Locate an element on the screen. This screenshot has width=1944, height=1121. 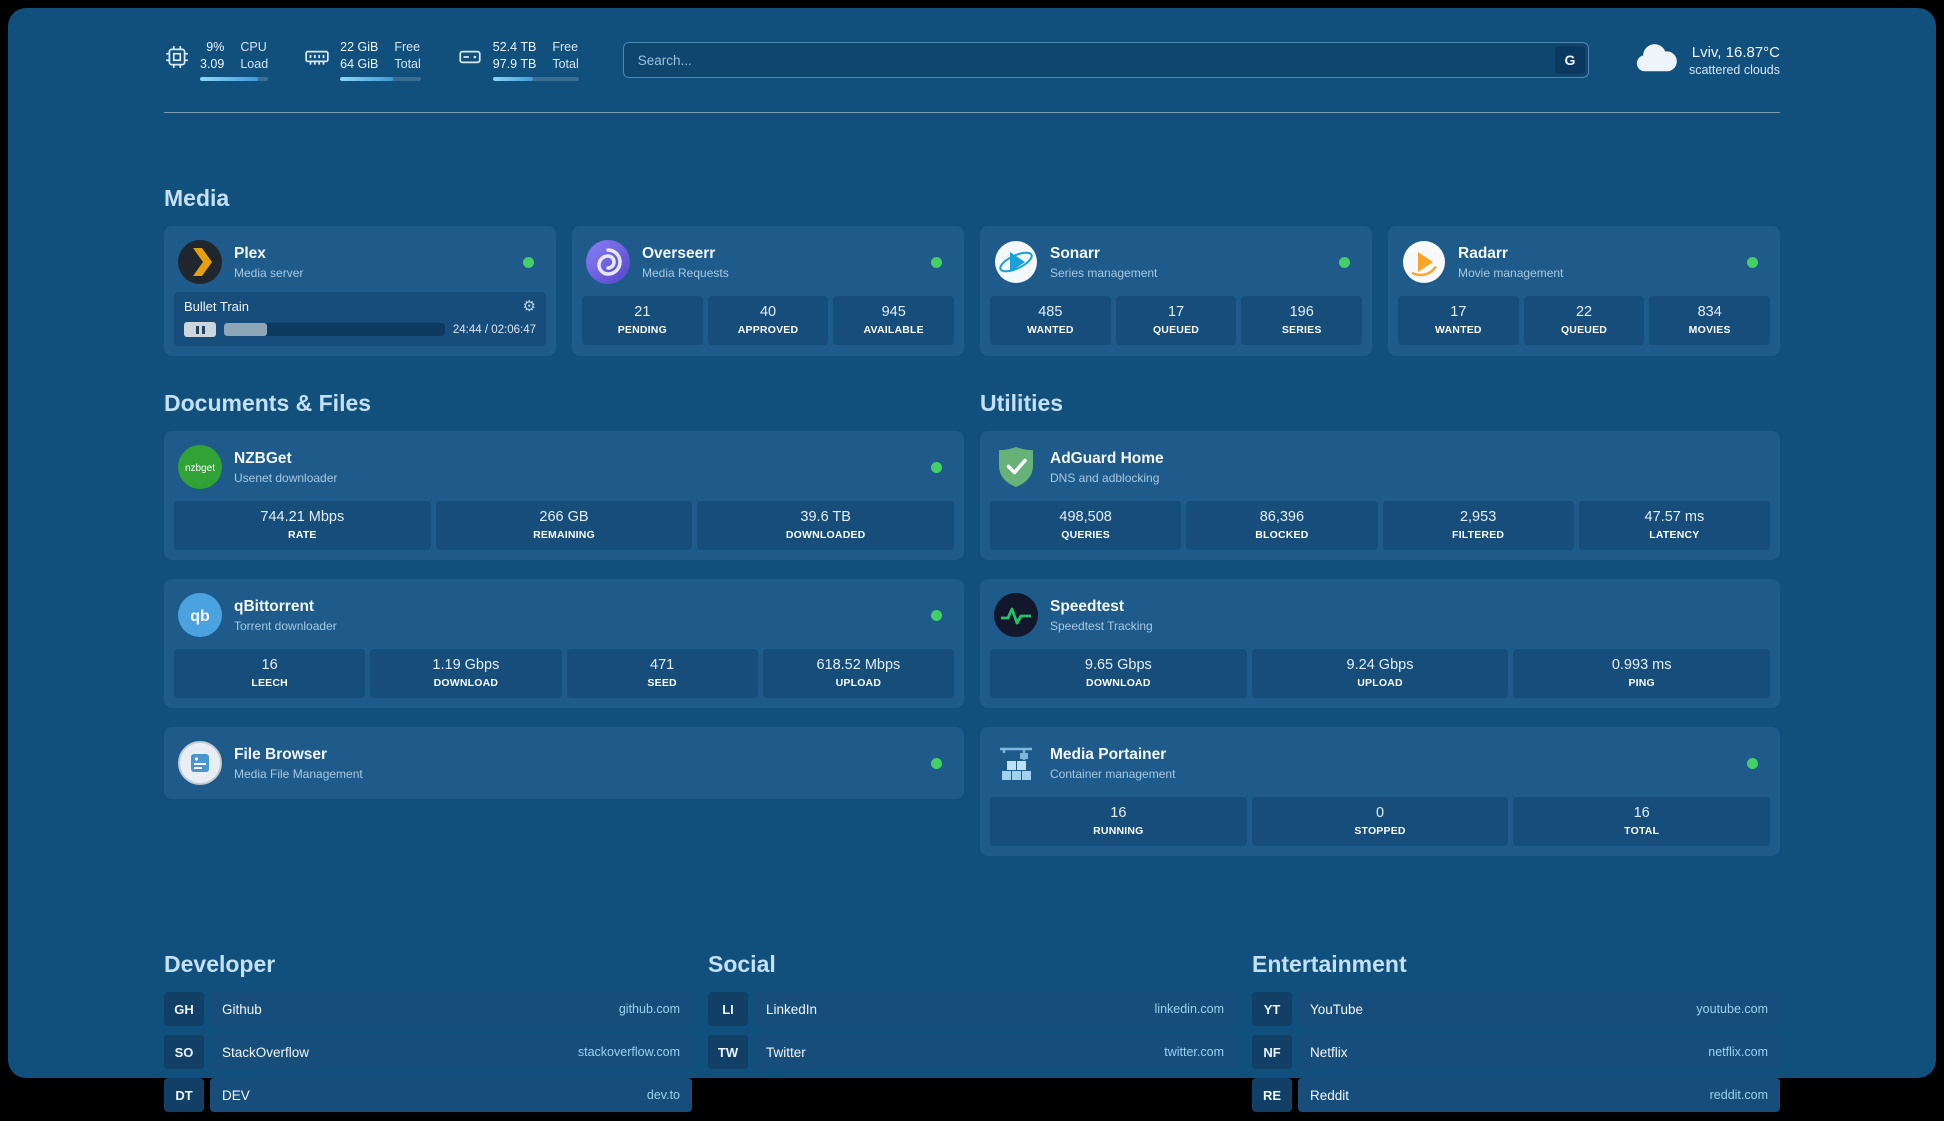
ram-progress-bar is located at coordinates (380, 79).